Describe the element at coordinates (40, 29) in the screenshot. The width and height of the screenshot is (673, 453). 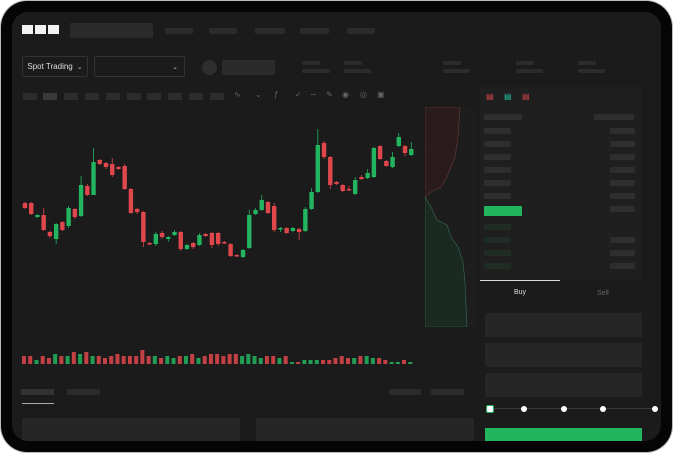
I see `okx-logo` at that location.